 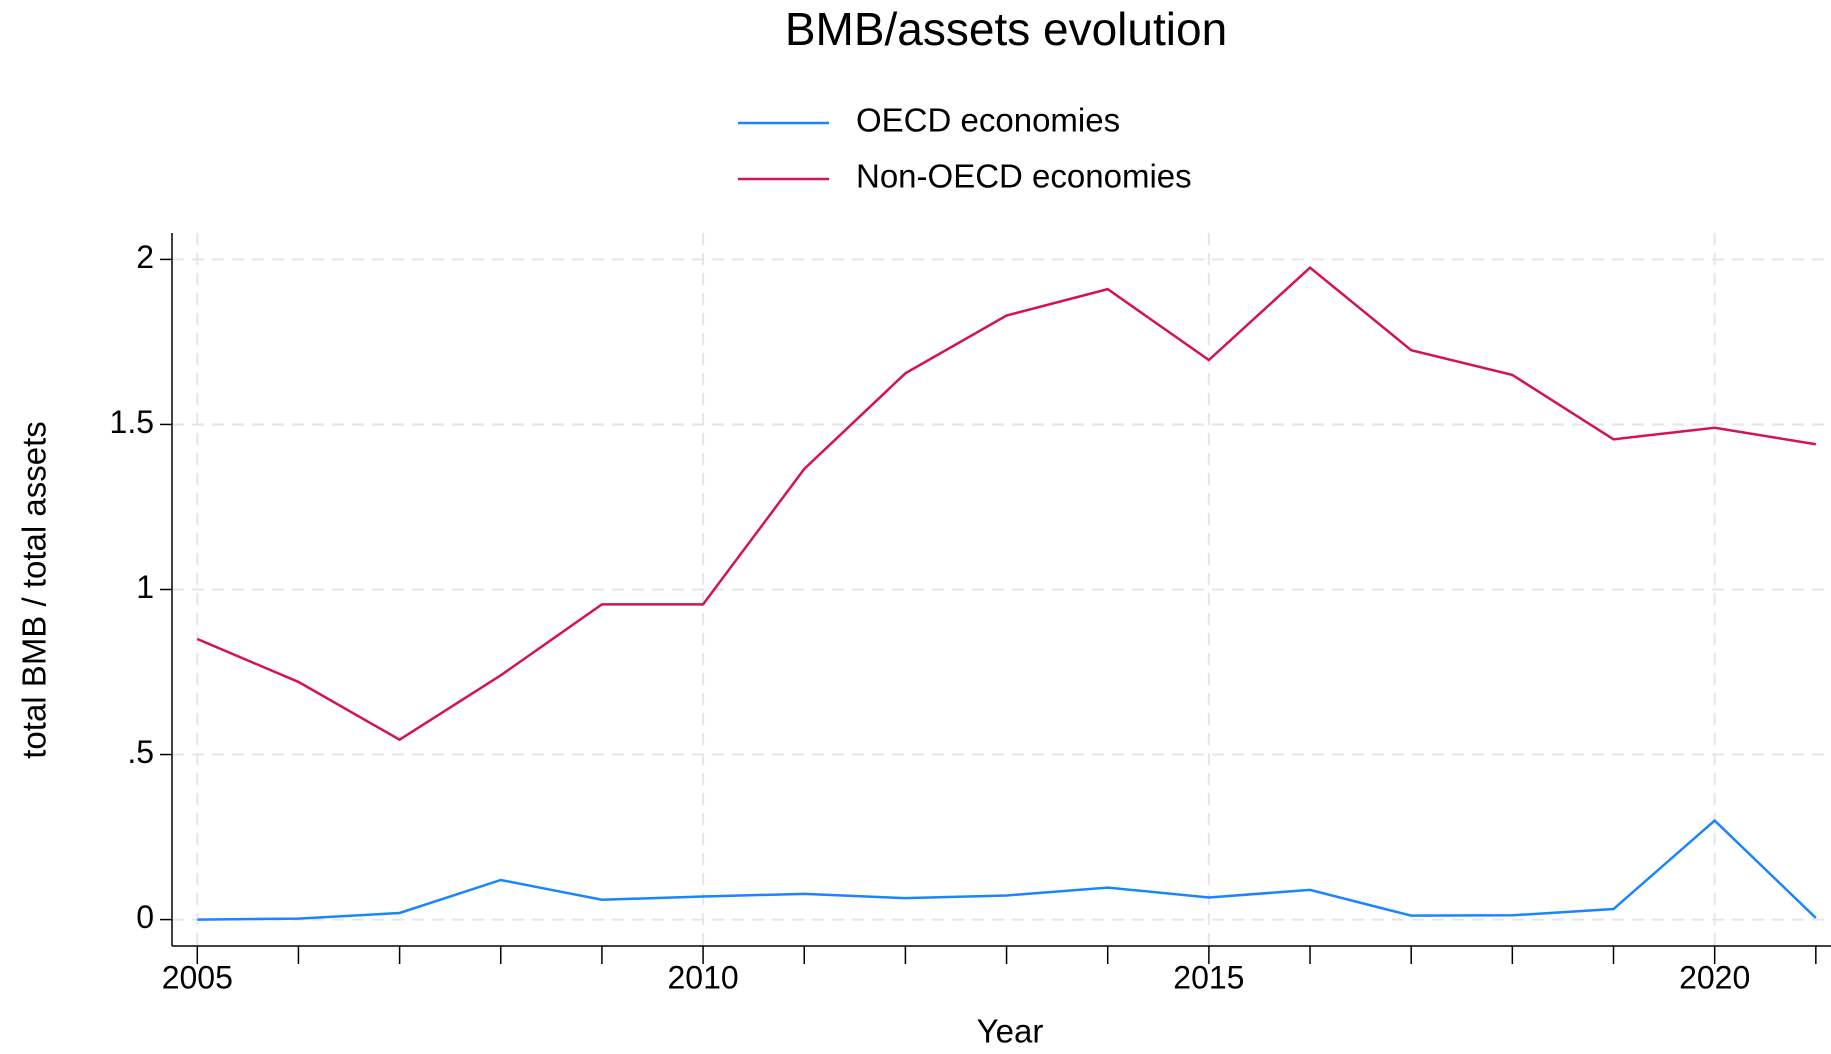 What do you see at coordinates (145, 587) in the screenshot?
I see `y-tick-label: 1` at bounding box center [145, 587].